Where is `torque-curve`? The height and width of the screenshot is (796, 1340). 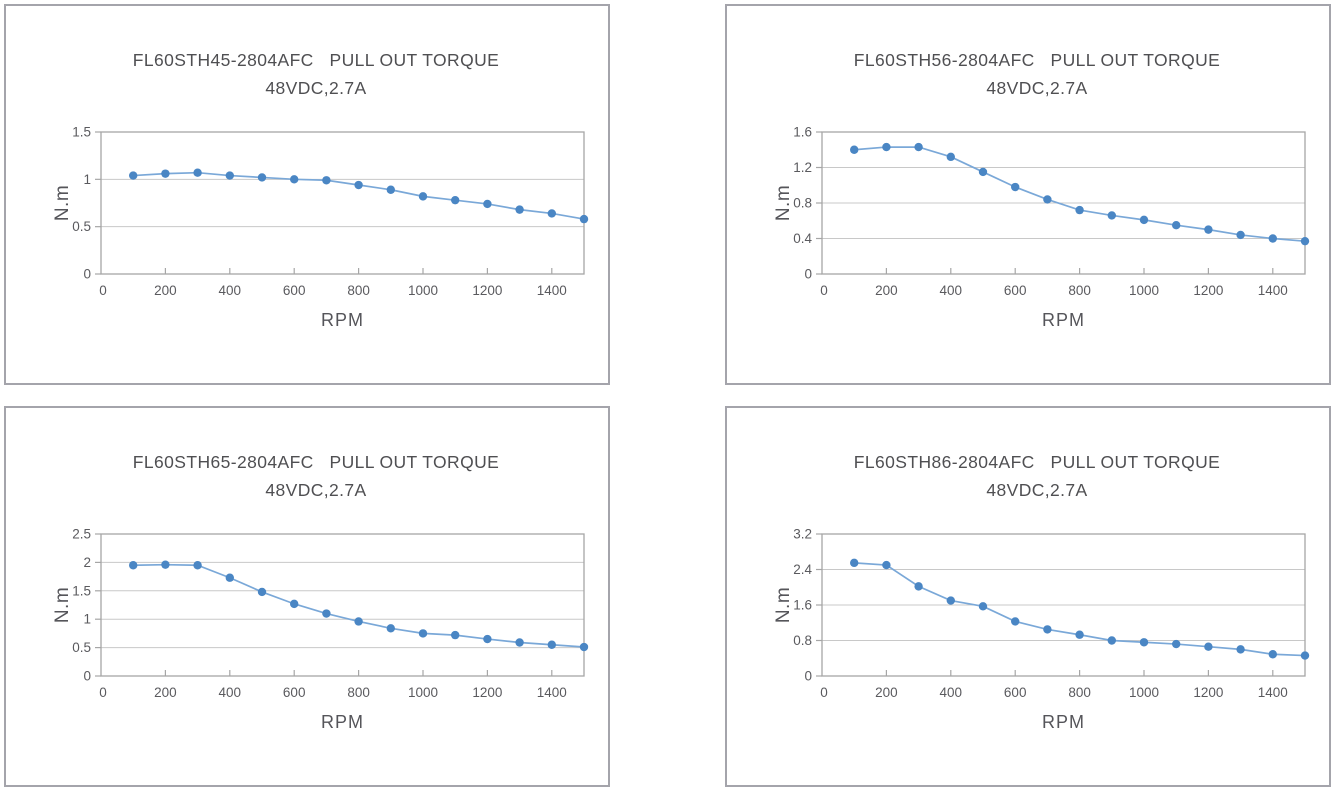 torque-curve is located at coordinates (359, 605).